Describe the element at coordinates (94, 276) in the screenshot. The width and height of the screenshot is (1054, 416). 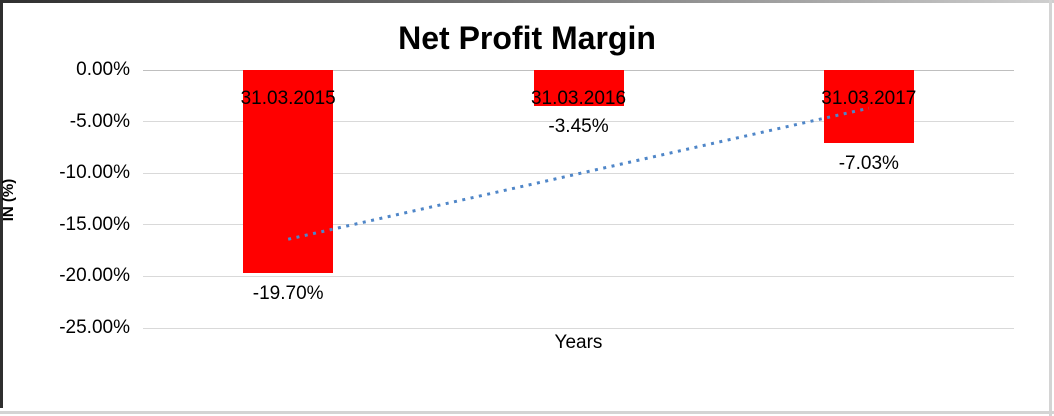
I see `y-tick-label: -20.00%` at that location.